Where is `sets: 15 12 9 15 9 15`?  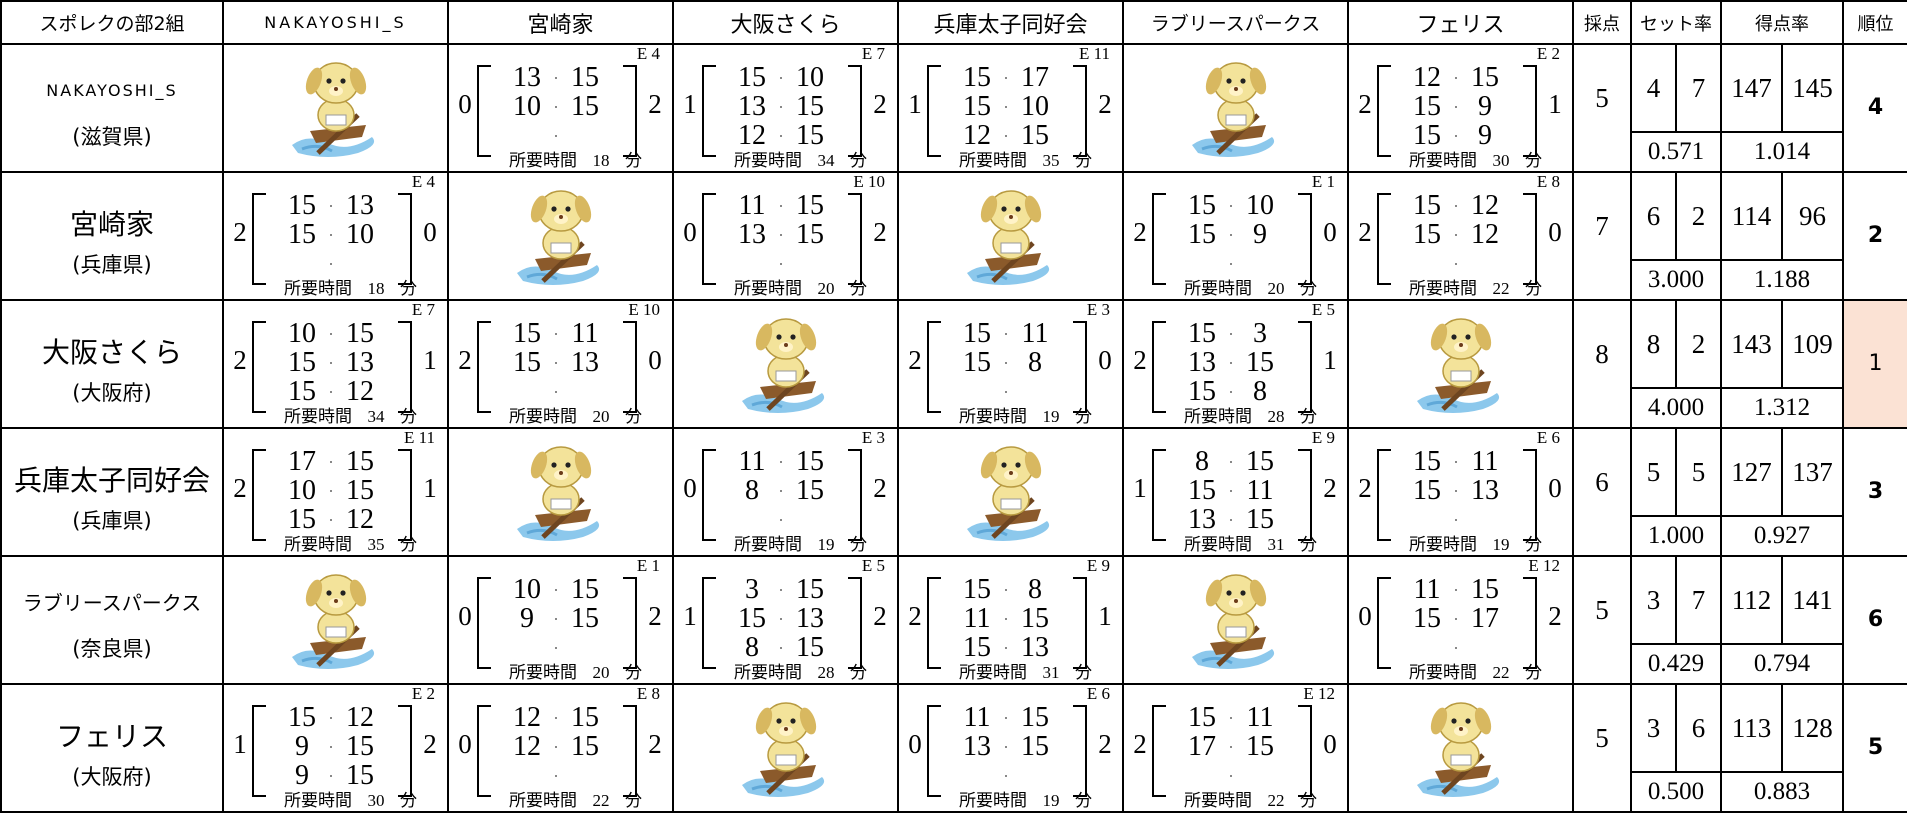 sets: 15 12 9 15 9 15 is located at coordinates (331, 746).